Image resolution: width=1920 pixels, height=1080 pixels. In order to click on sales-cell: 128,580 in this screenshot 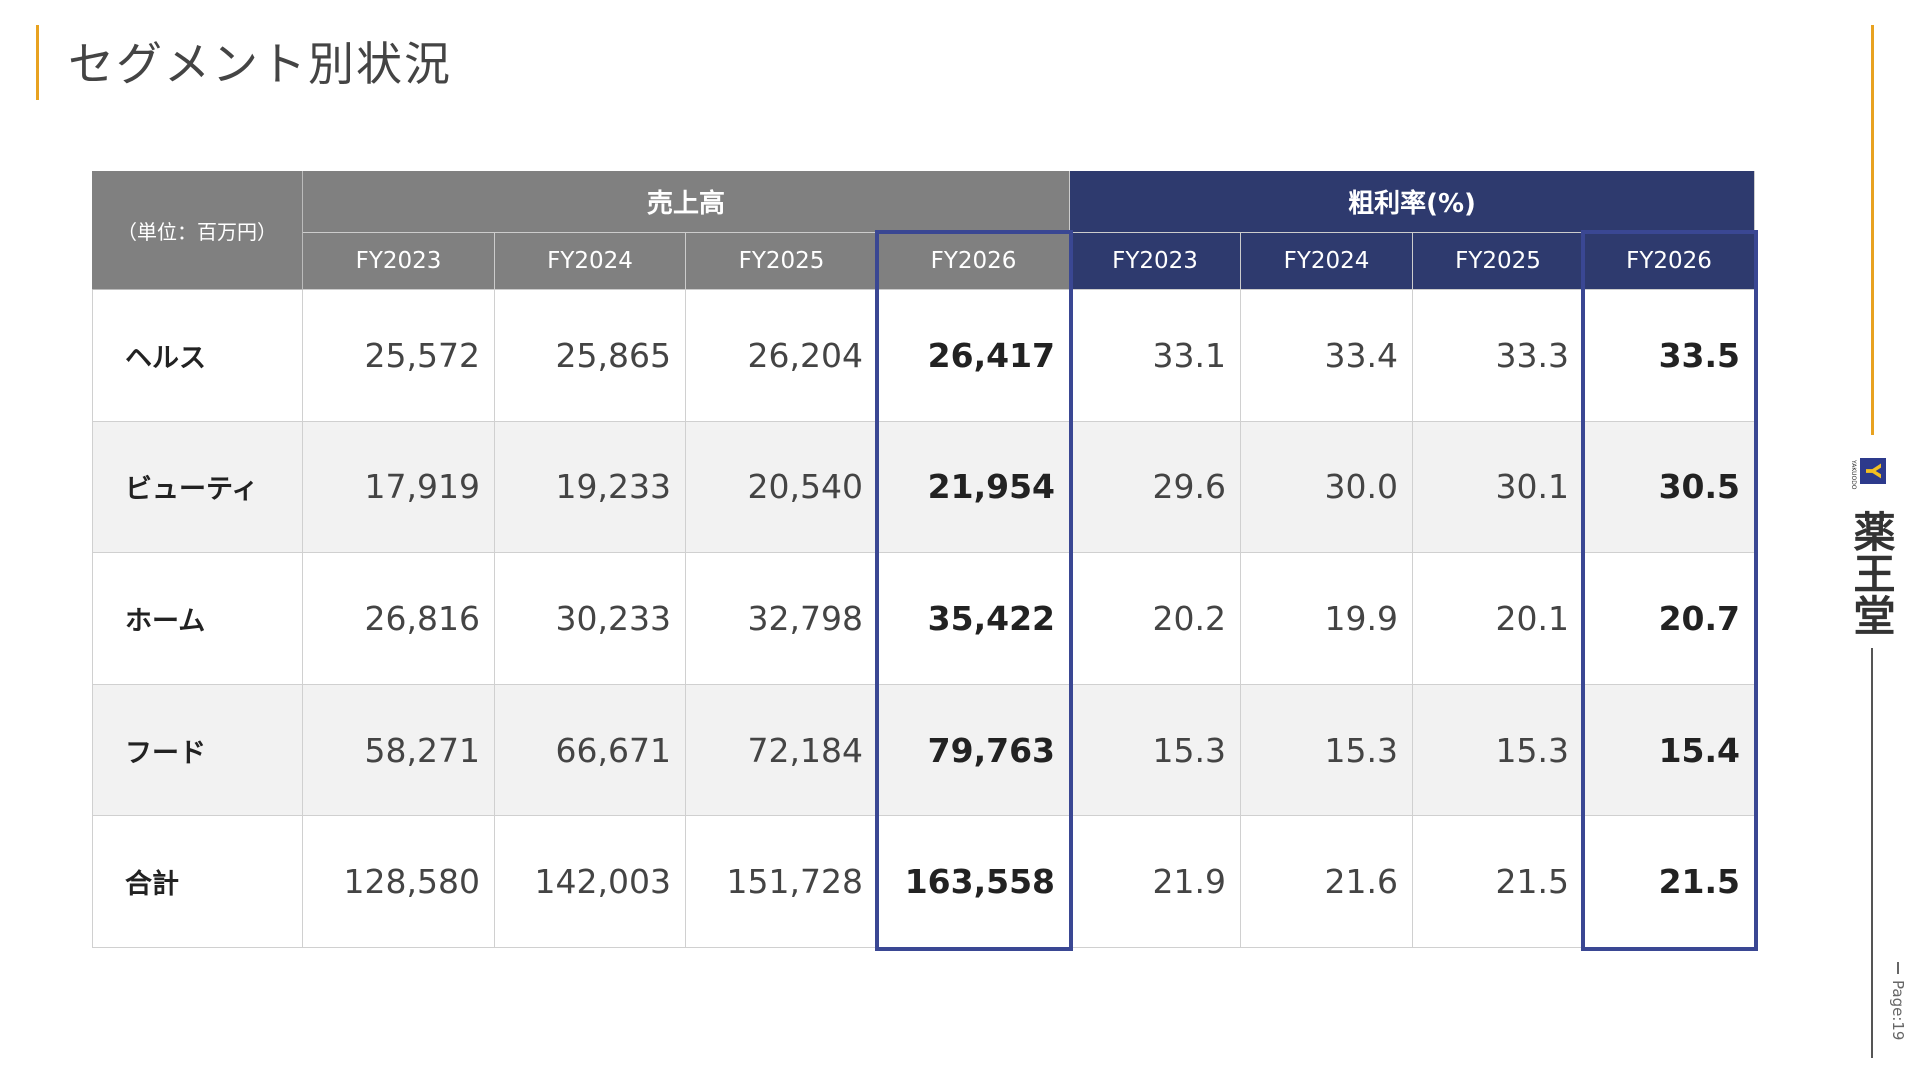, I will do `click(399, 882)`.